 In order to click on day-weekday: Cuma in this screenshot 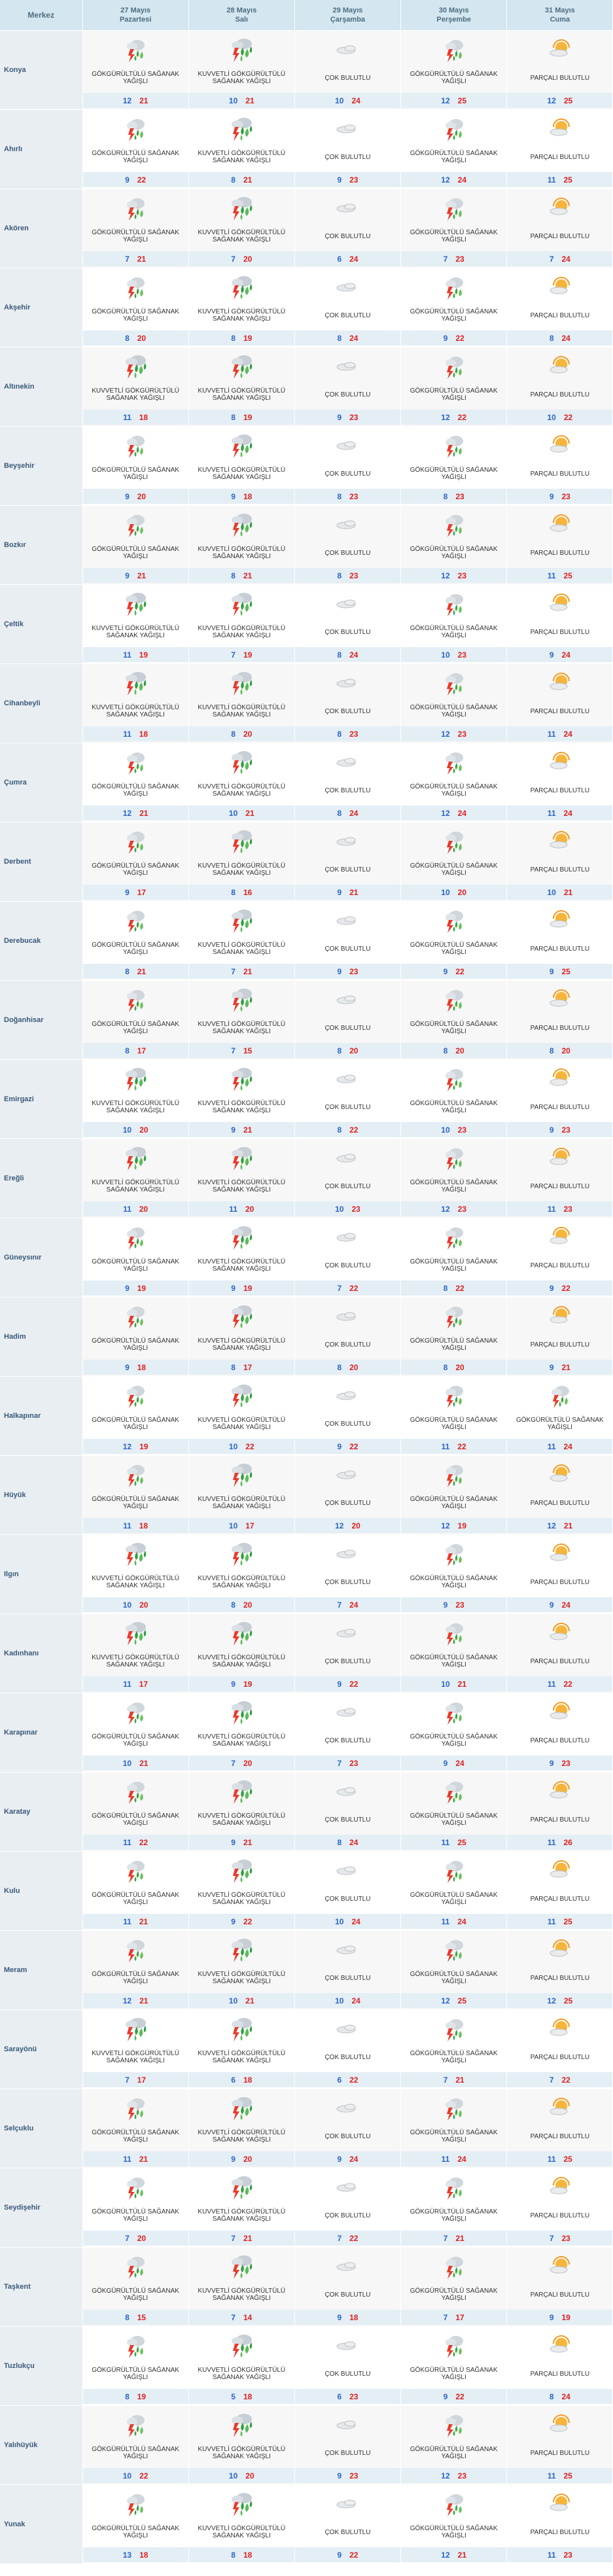, I will do `click(560, 20)`.